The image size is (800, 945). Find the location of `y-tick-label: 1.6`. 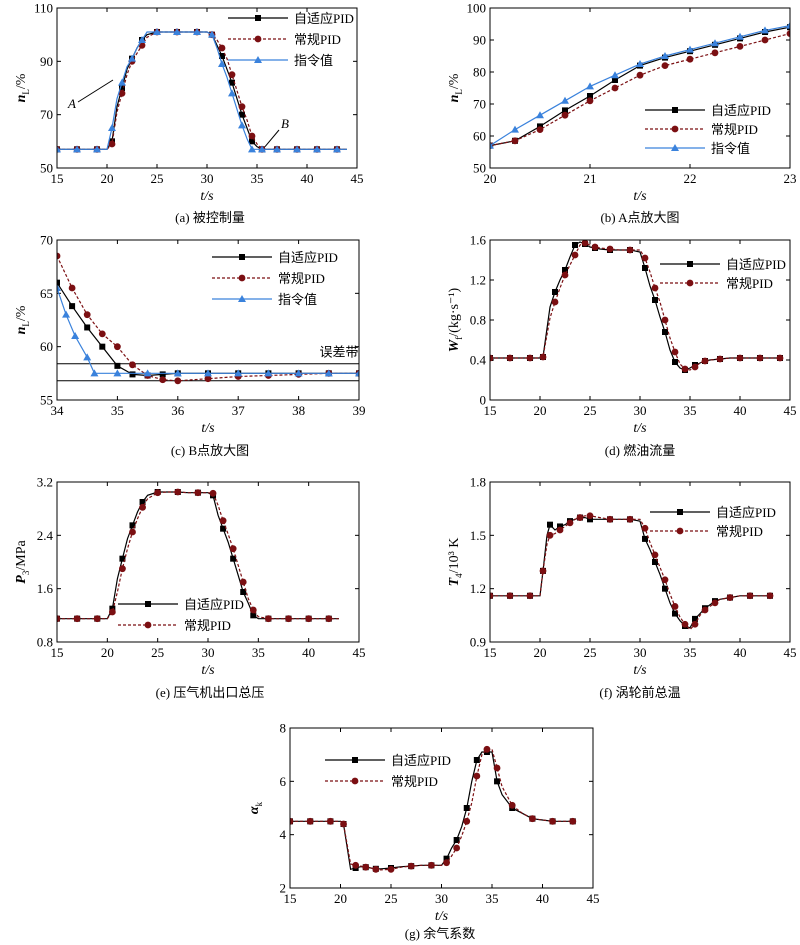

y-tick-label: 1.6 is located at coordinates (45, 588).